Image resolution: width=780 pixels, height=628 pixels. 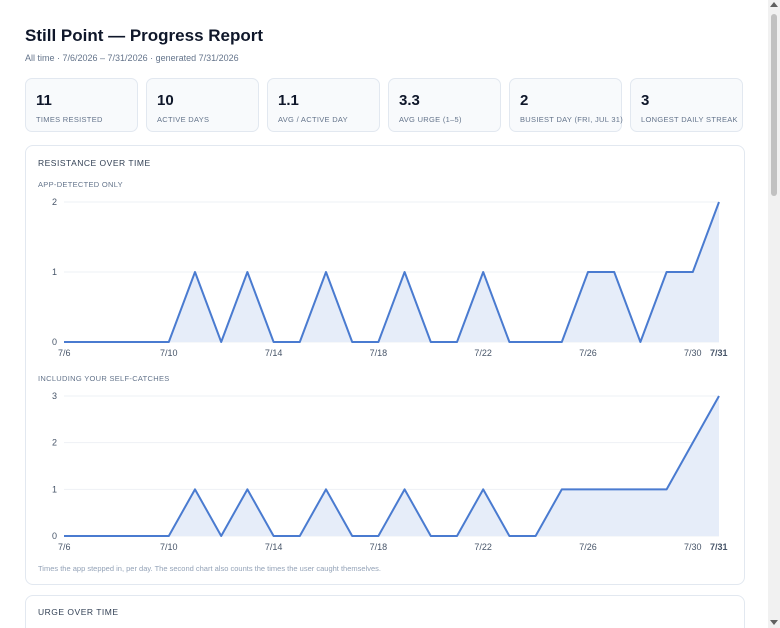 I want to click on page-title: Still Point — Progress Report, so click(x=144, y=35).